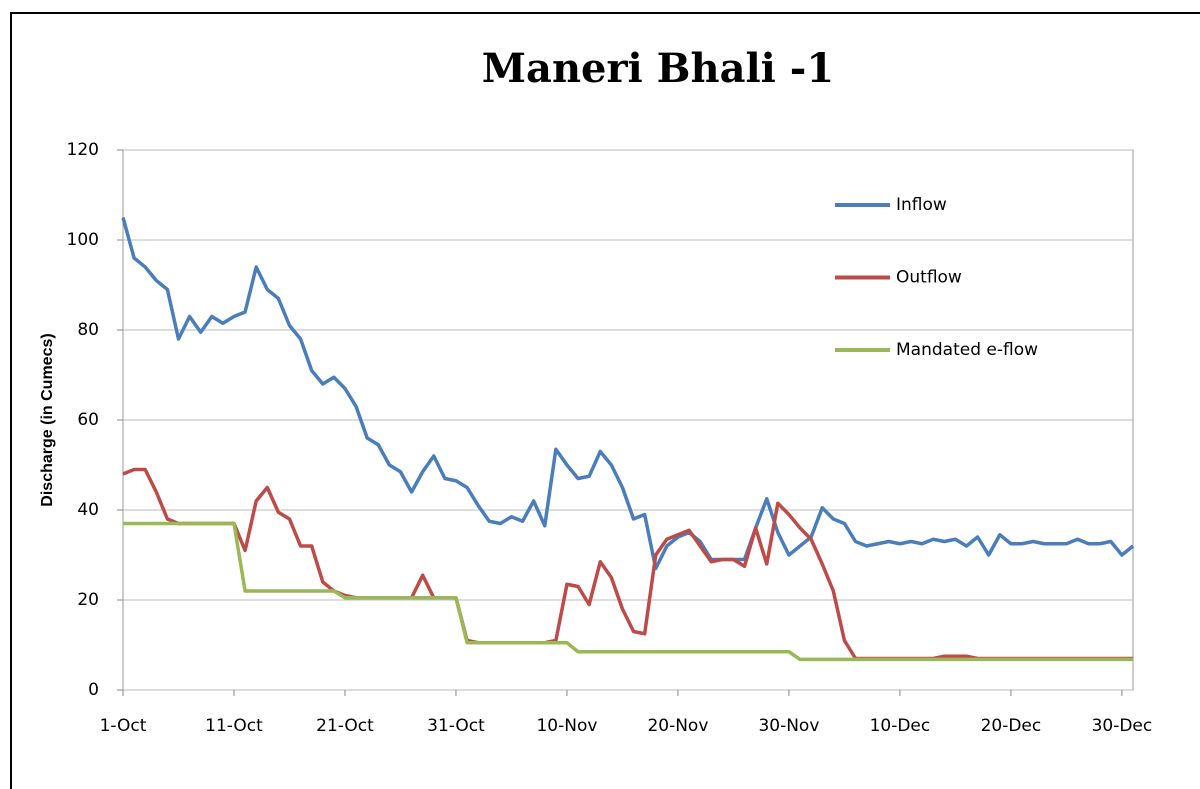 The width and height of the screenshot is (1200, 789). Describe the element at coordinates (234, 726) in the screenshot. I see `x-tick-label: 11-Oct` at that location.